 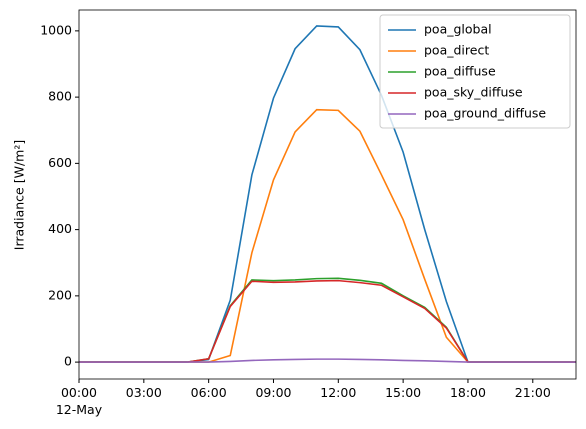 What do you see at coordinates (473, 92) in the screenshot?
I see `legend-label: poa_sky_diffuse` at bounding box center [473, 92].